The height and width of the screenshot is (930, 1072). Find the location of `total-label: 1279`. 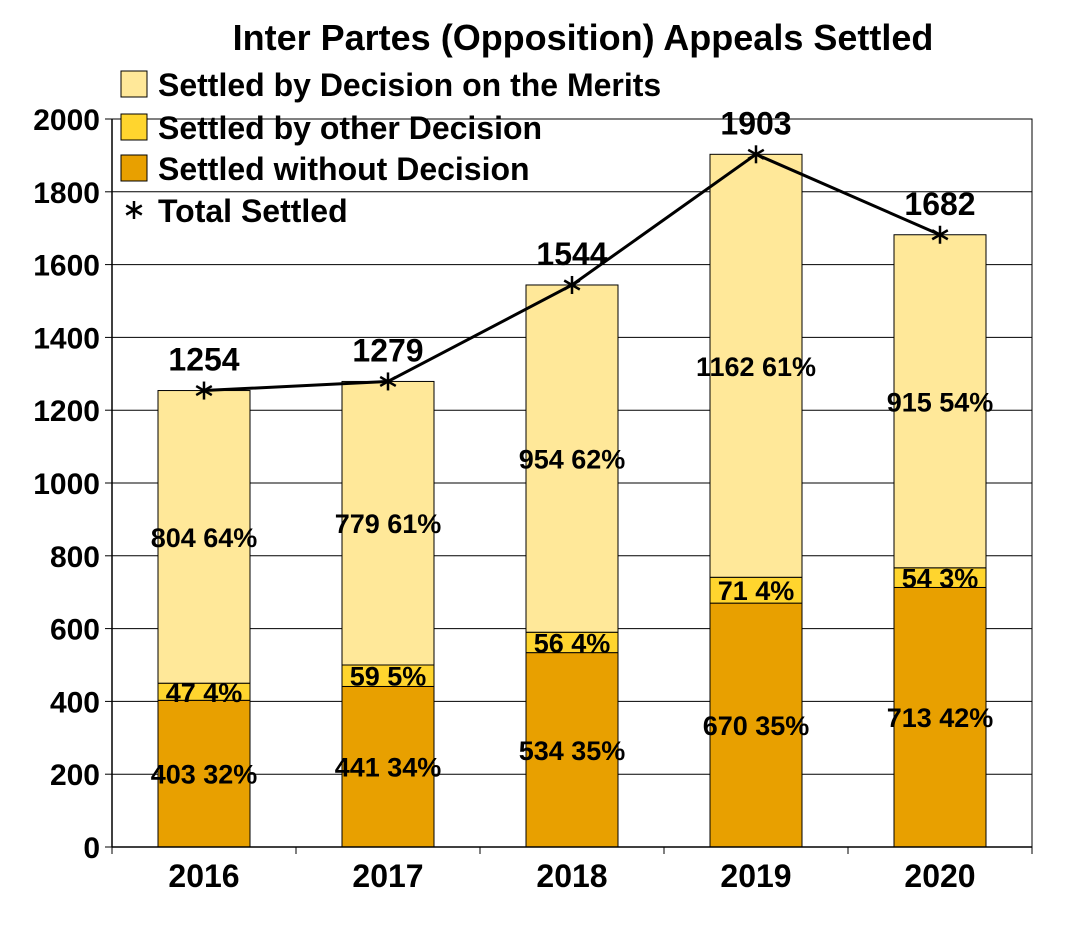

total-label: 1279 is located at coordinates (387, 350).